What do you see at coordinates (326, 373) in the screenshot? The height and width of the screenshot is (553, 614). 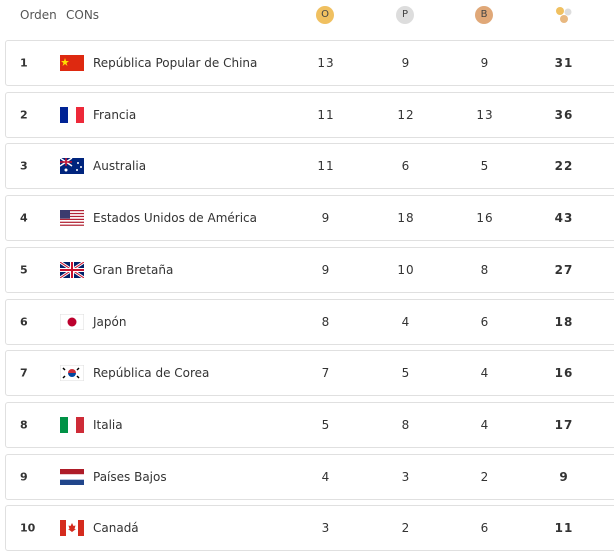 I see `gold-count: 7` at bounding box center [326, 373].